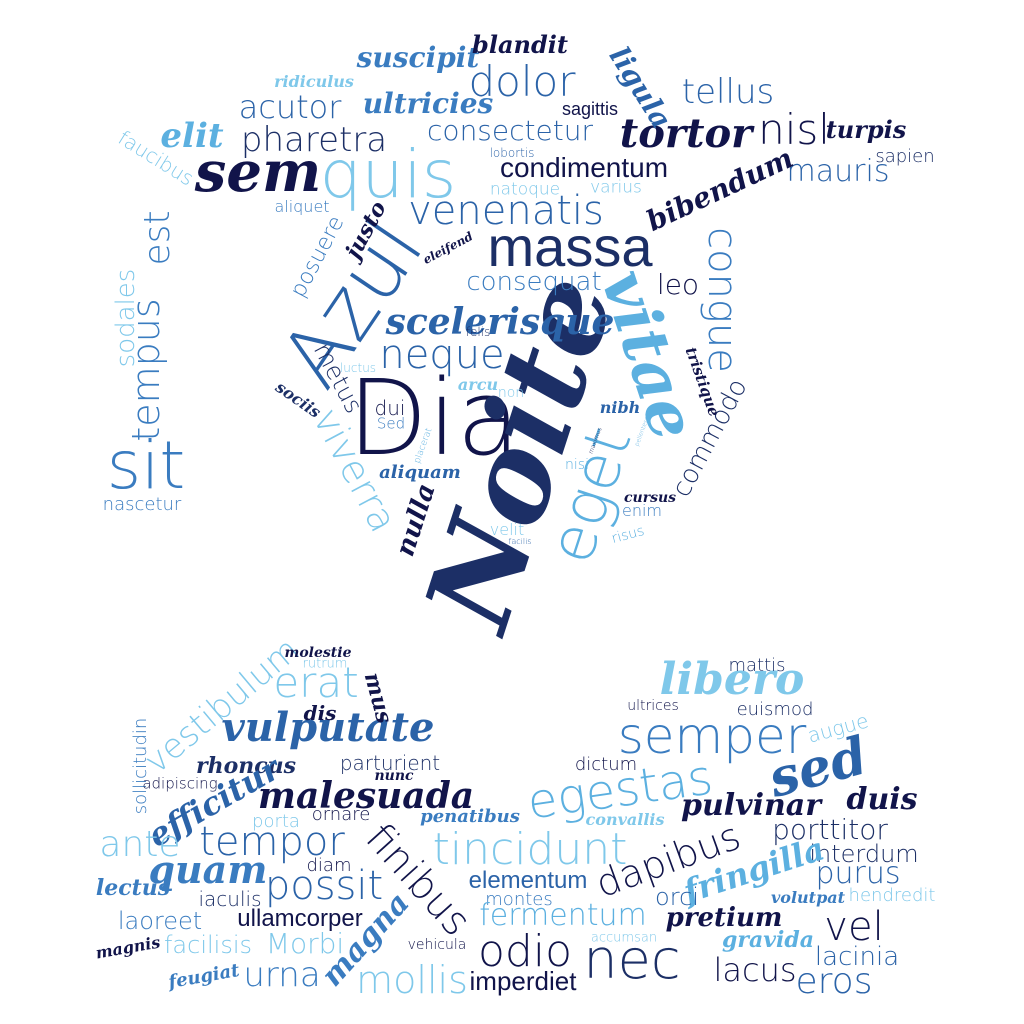 The width and height of the screenshot is (1024, 1024). What do you see at coordinates (500, 322) in the screenshot?
I see `word-scelerisque: scelerisque` at bounding box center [500, 322].